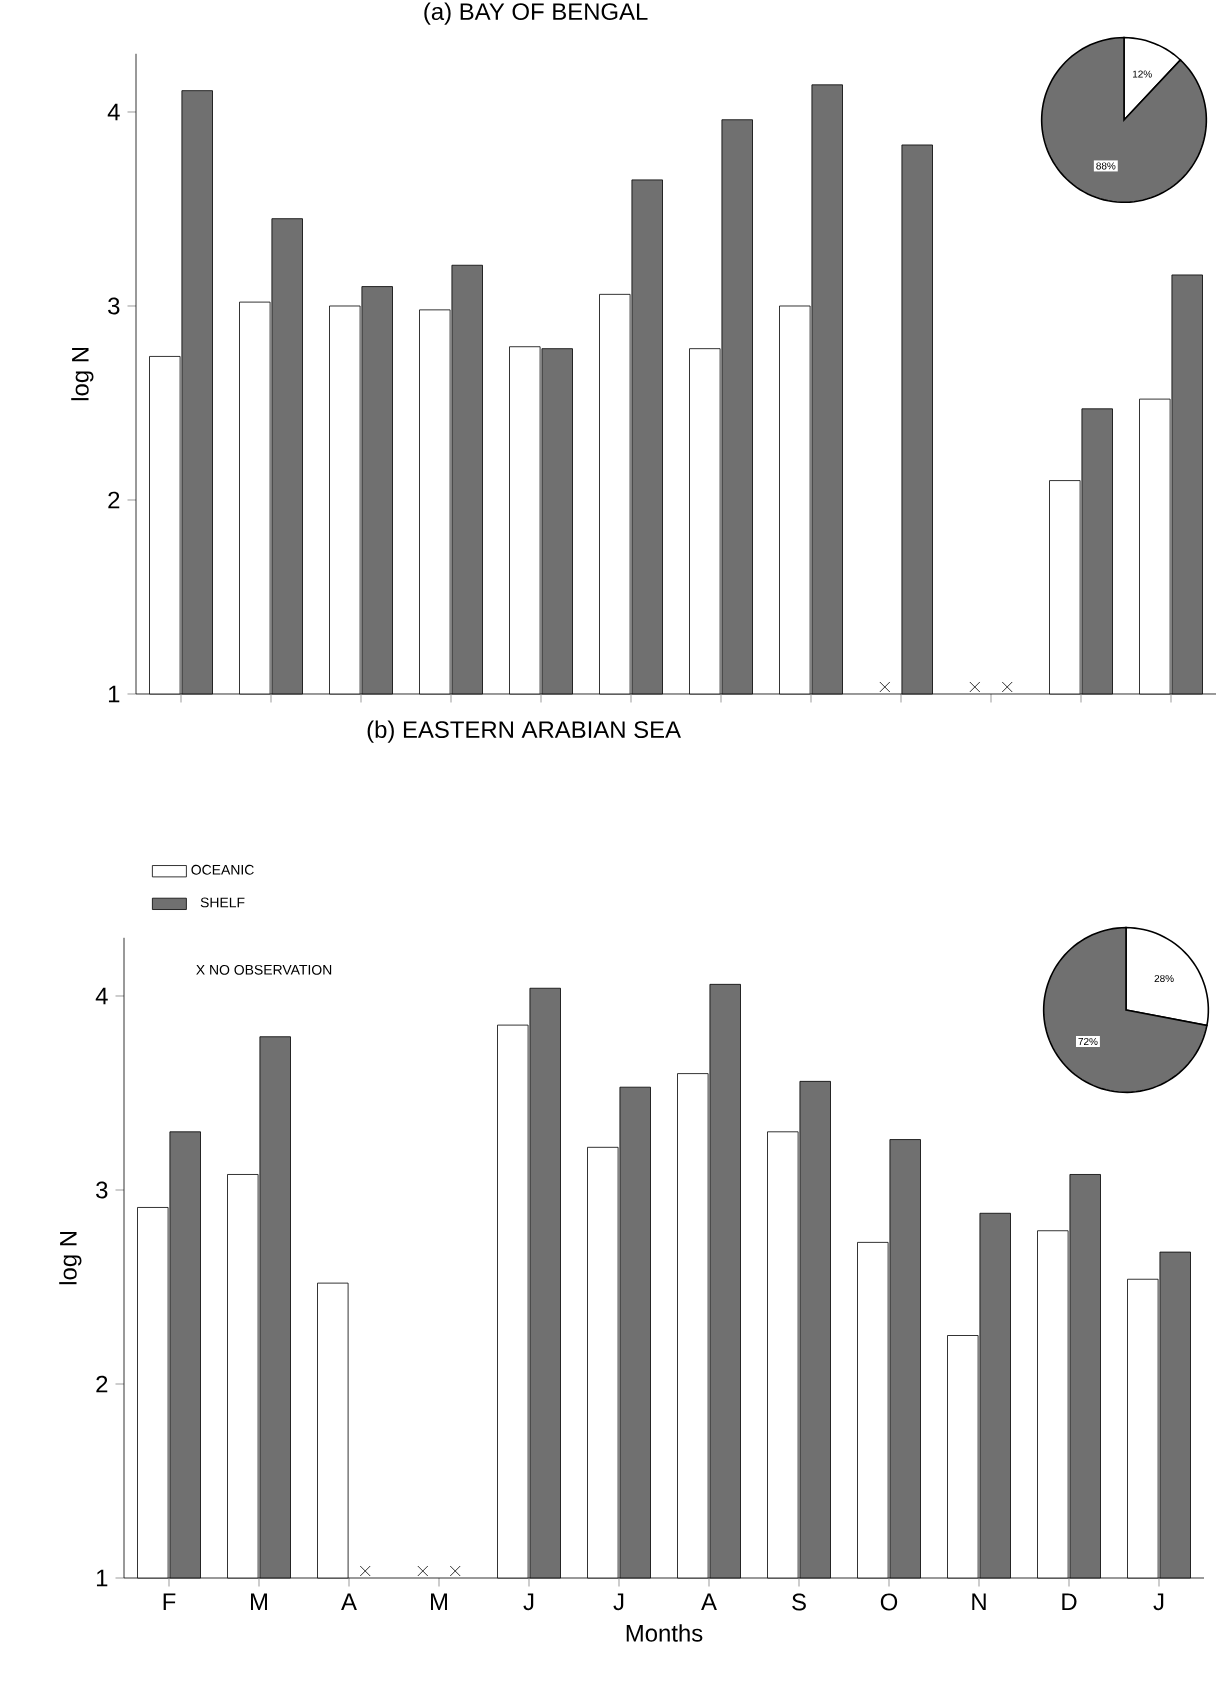  What do you see at coordinates (524, 731) in the screenshot?
I see `chart-title: (b) EASTERN ARABIAN SEA` at bounding box center [524, 731].